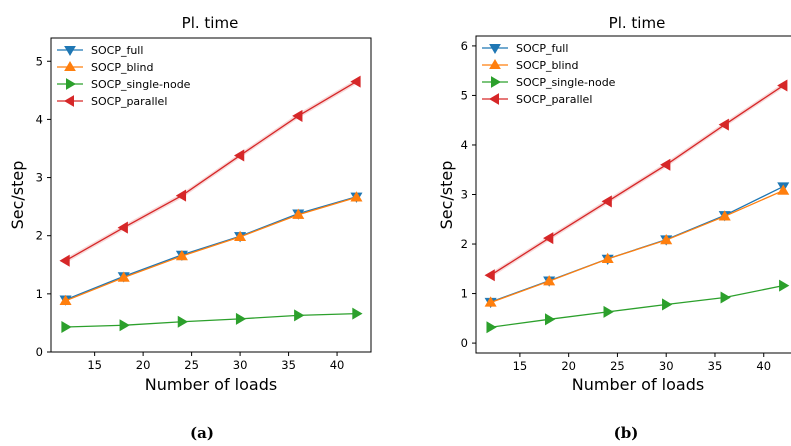 This screenshot has width=791, height=446. What do you see at coordinates (626, 433) in the screenshot?
I see `panel-caption: (b)` at bounding box center [626, 433].